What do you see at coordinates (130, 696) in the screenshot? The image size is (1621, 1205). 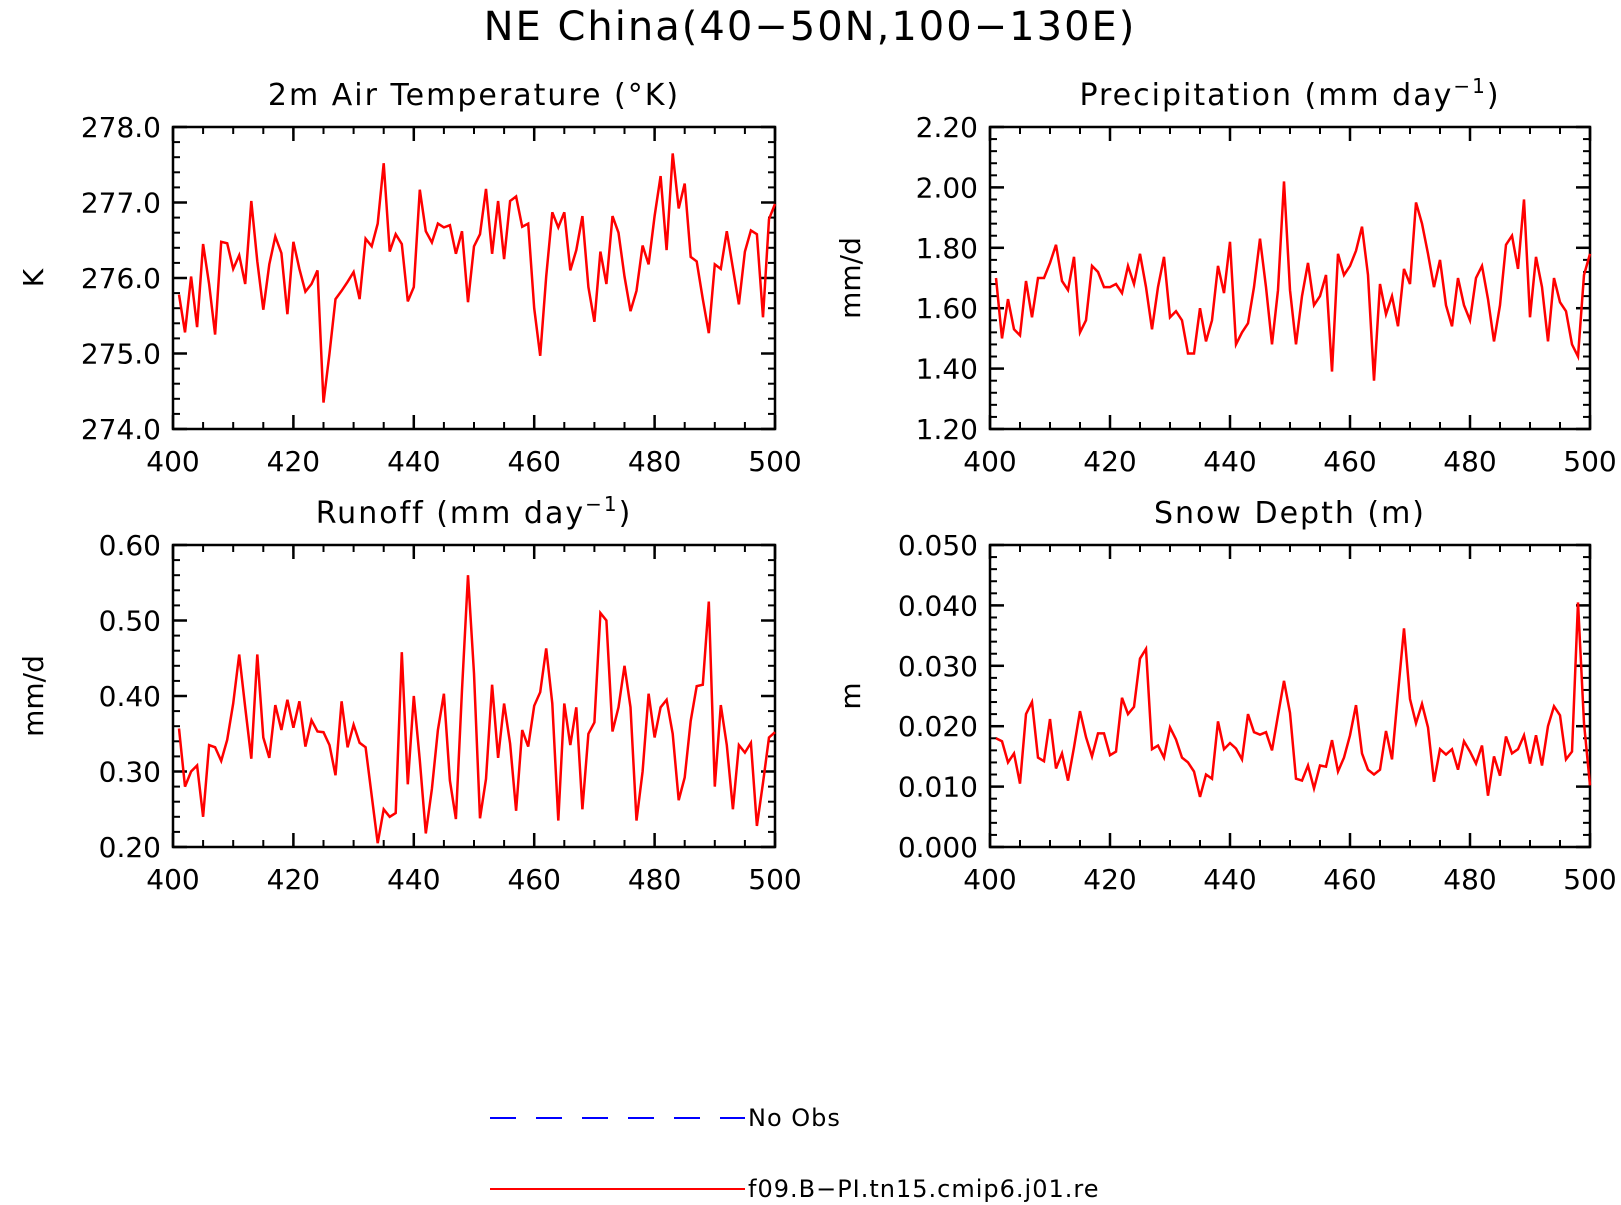 I see `y-tick-label: 0.40` at bounding box center [130, 696].